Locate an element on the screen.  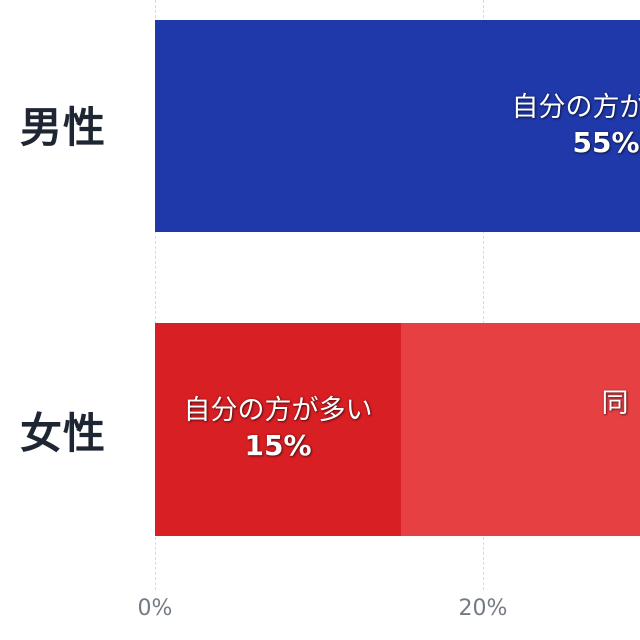
segment-female-self-more: 自分の方が多い 15% is located at coordinates (278, 429).